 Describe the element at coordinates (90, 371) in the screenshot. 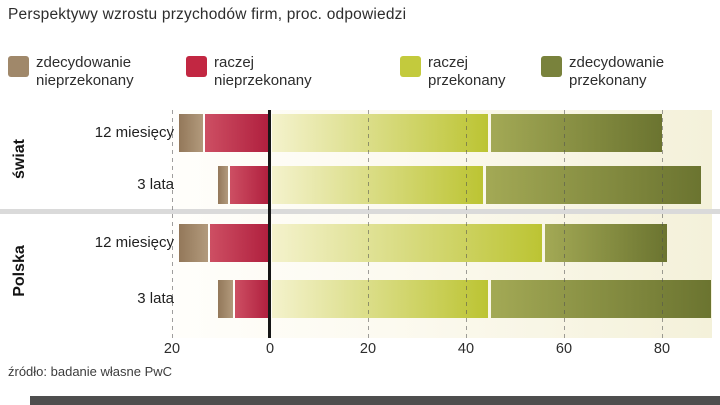

I see `source-note: źródło: badanie własne PwC` at that location.